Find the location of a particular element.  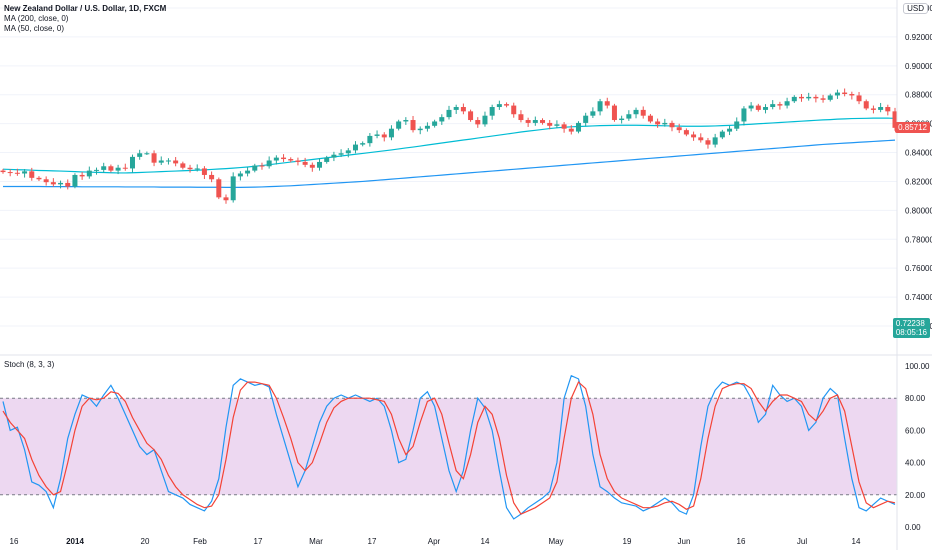

stoch-legend: Stoch (8, 3, 3) is located at coordinates (29, 365).